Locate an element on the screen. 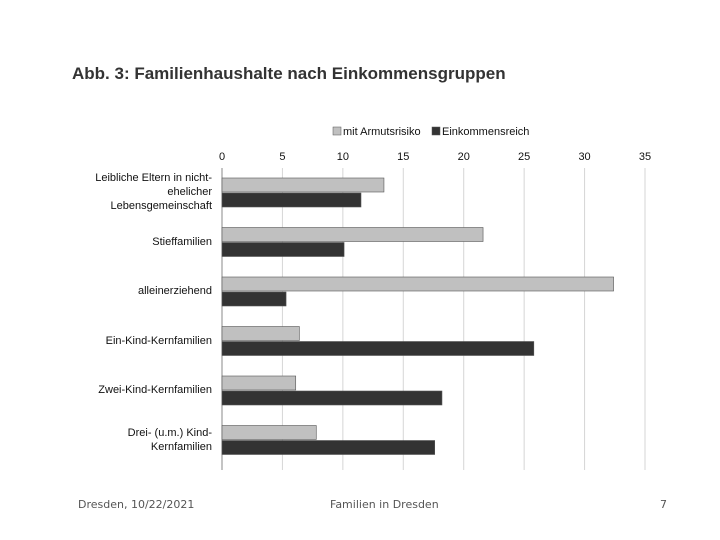 The width and height of the screenshot is (720, 540). x-tick-label: 10 is located at coordinates (343, 157).